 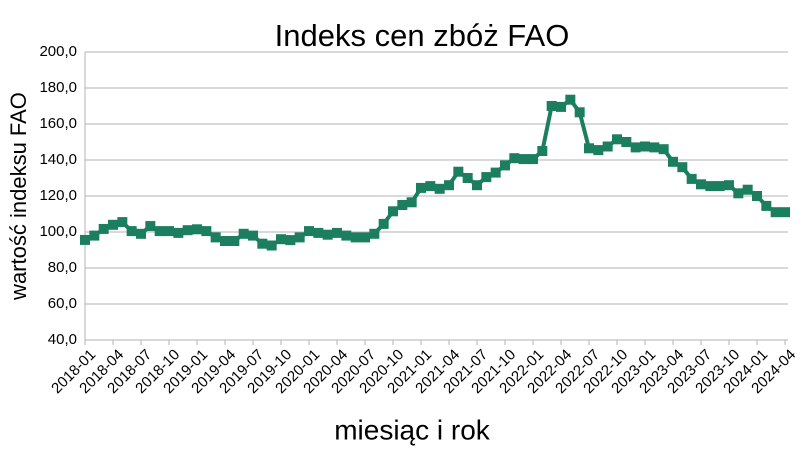 What do you see at coordinates (422, 35) in the screenshot?
I see `chart-title: Indeks cen zbóż FAO` at bounding box center [422, 35].